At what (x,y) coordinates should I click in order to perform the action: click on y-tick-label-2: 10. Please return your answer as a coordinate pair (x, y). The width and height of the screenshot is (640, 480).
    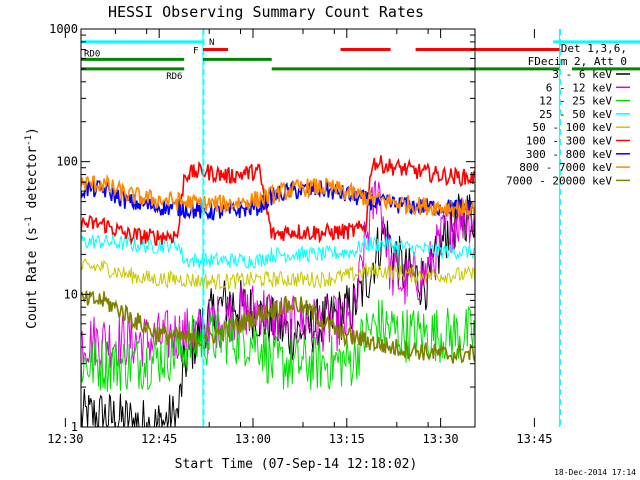
    Looking at the image, I should click on (71, 294).